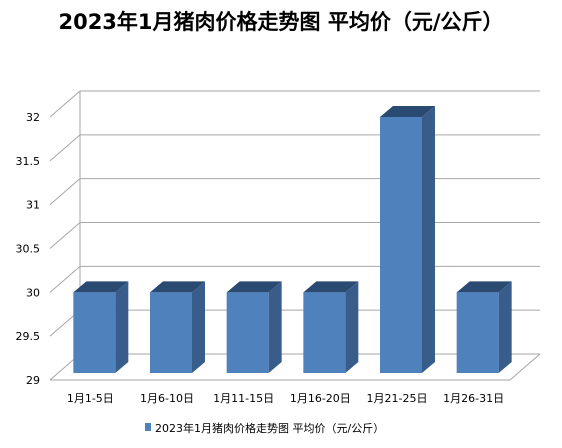  I want to click on floor-edge-right, so click(525, 367).